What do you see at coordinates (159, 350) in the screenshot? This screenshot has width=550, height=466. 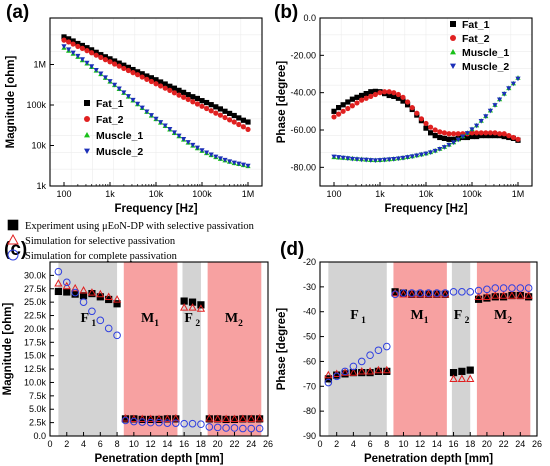 I see `series-simulation-for-complete-passivation` at bounding box center [159, 350].